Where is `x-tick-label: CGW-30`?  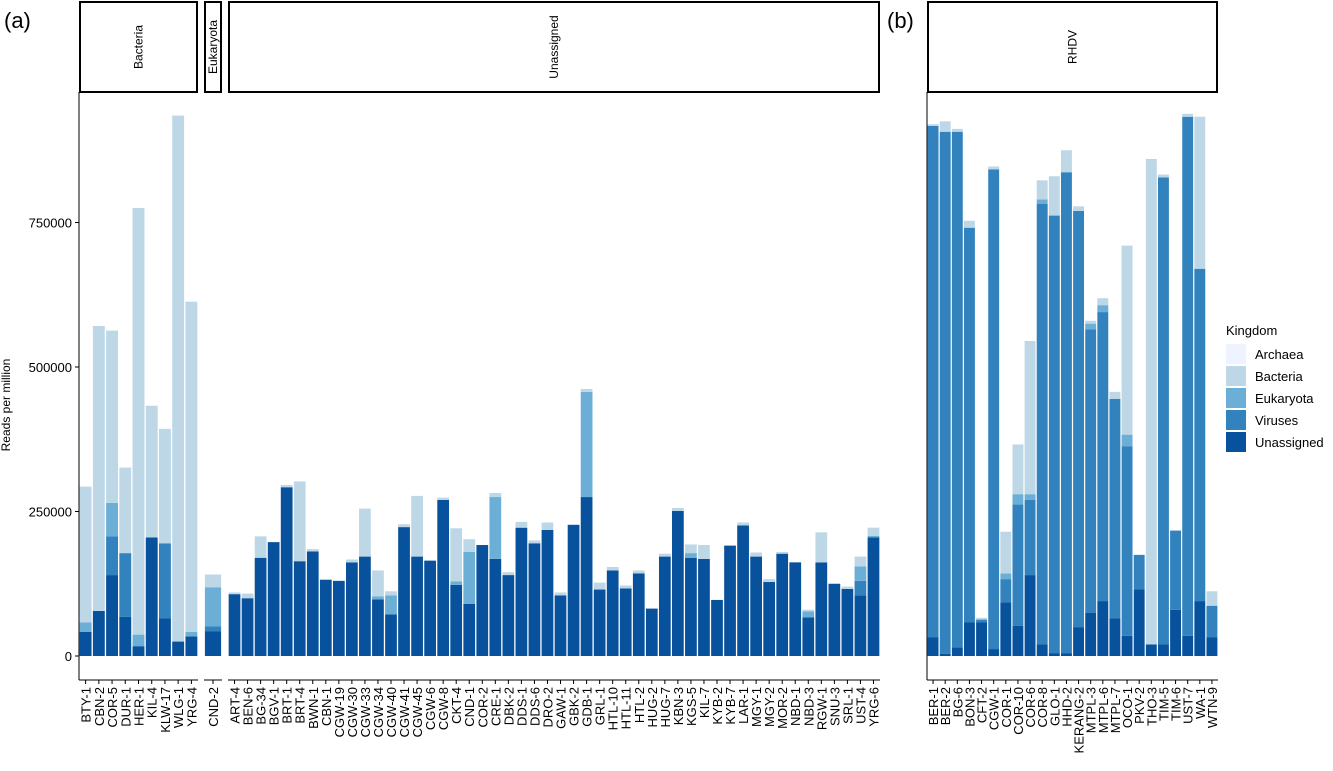 x-tick-label: CGW-30 is located at coordinates (352, 712).